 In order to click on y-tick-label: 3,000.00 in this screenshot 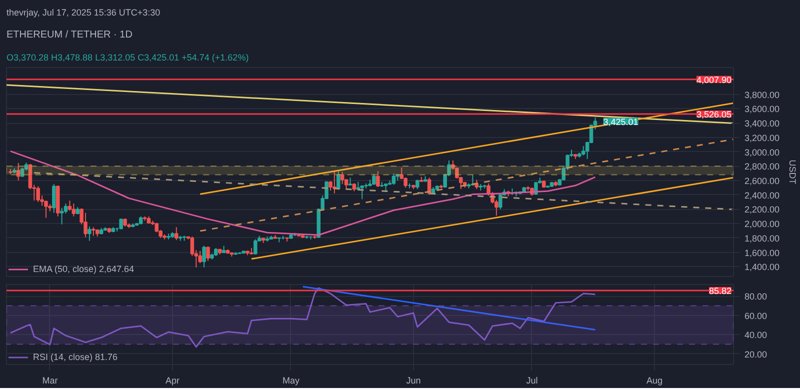, I will do `click(762, 152)`.